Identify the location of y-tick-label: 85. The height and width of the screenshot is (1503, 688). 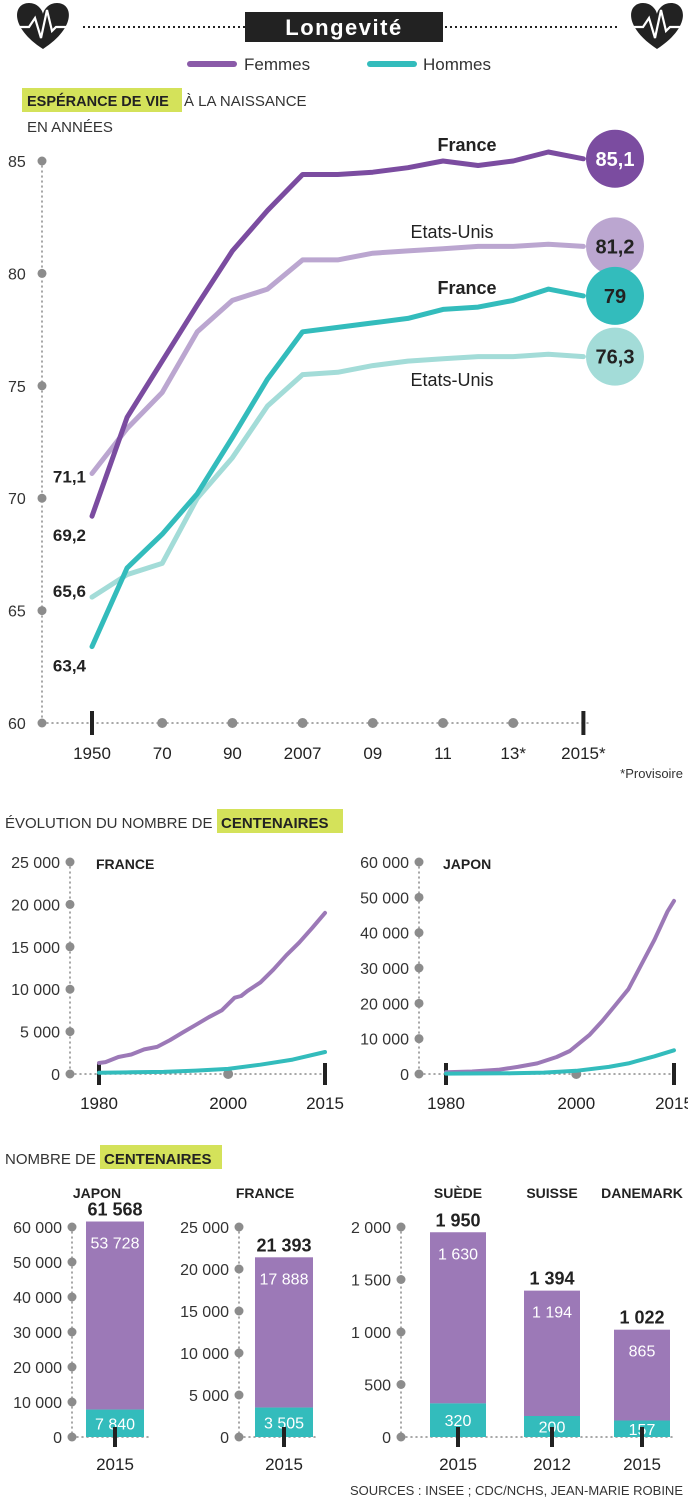
(17, 162).